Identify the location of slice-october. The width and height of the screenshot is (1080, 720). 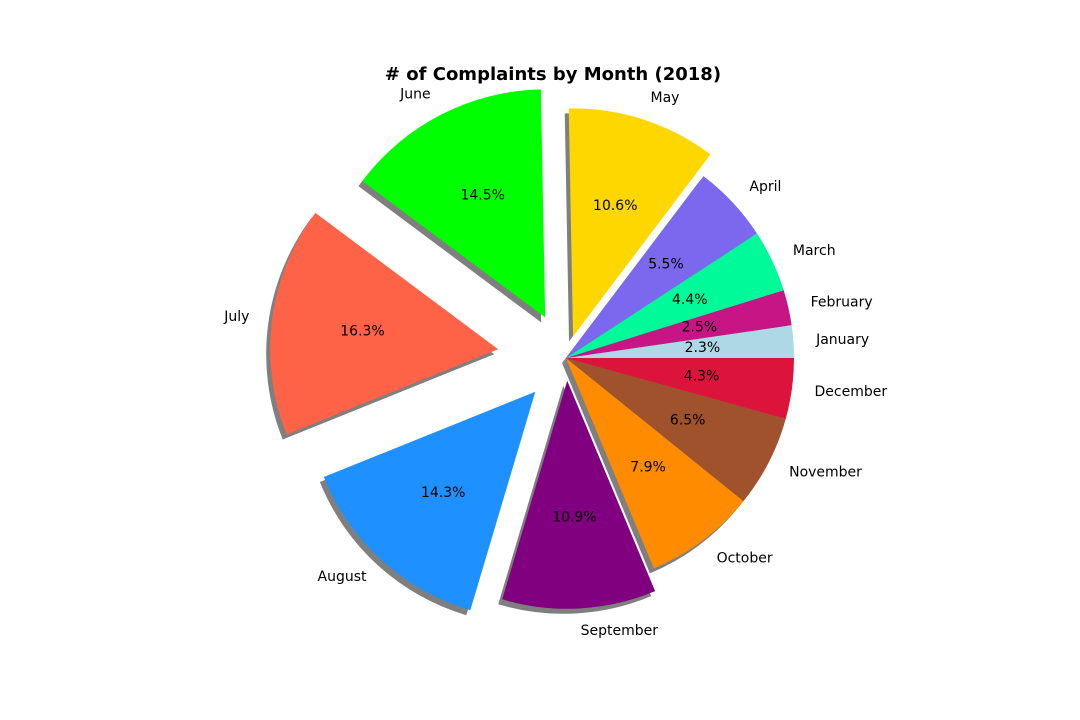
(655, 463).